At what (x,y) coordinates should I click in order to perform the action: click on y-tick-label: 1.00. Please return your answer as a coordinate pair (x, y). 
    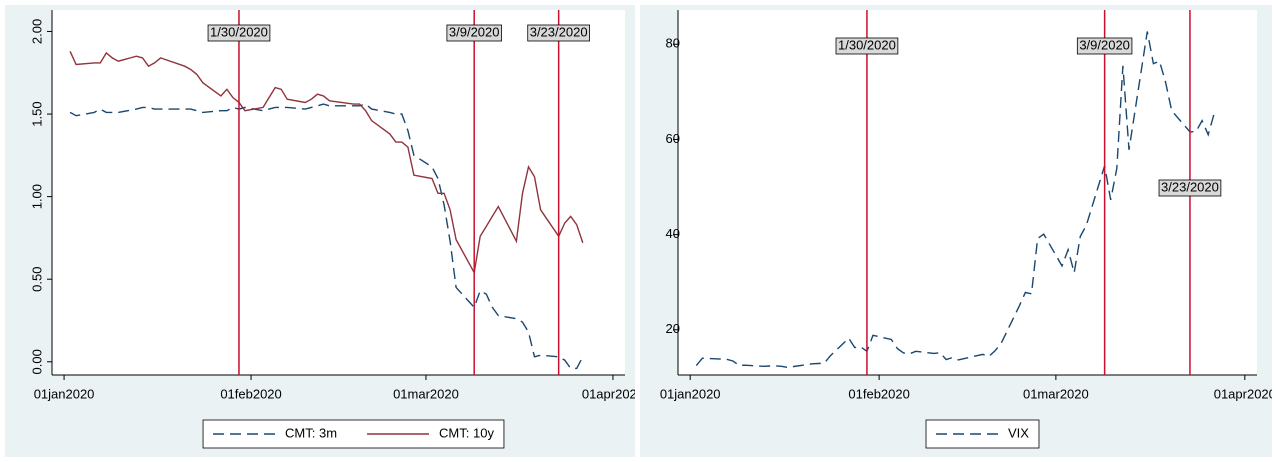
    Looking at the image, I should click on (36, 196).